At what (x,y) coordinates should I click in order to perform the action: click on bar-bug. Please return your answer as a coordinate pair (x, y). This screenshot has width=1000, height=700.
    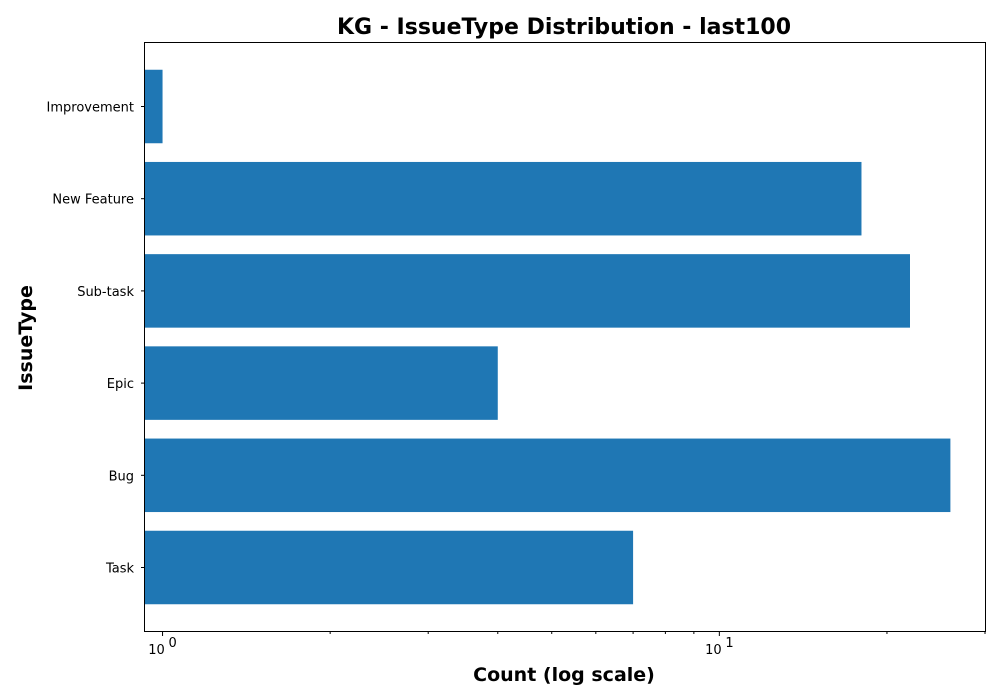
    Looking at the image, I should click on (548, 475).